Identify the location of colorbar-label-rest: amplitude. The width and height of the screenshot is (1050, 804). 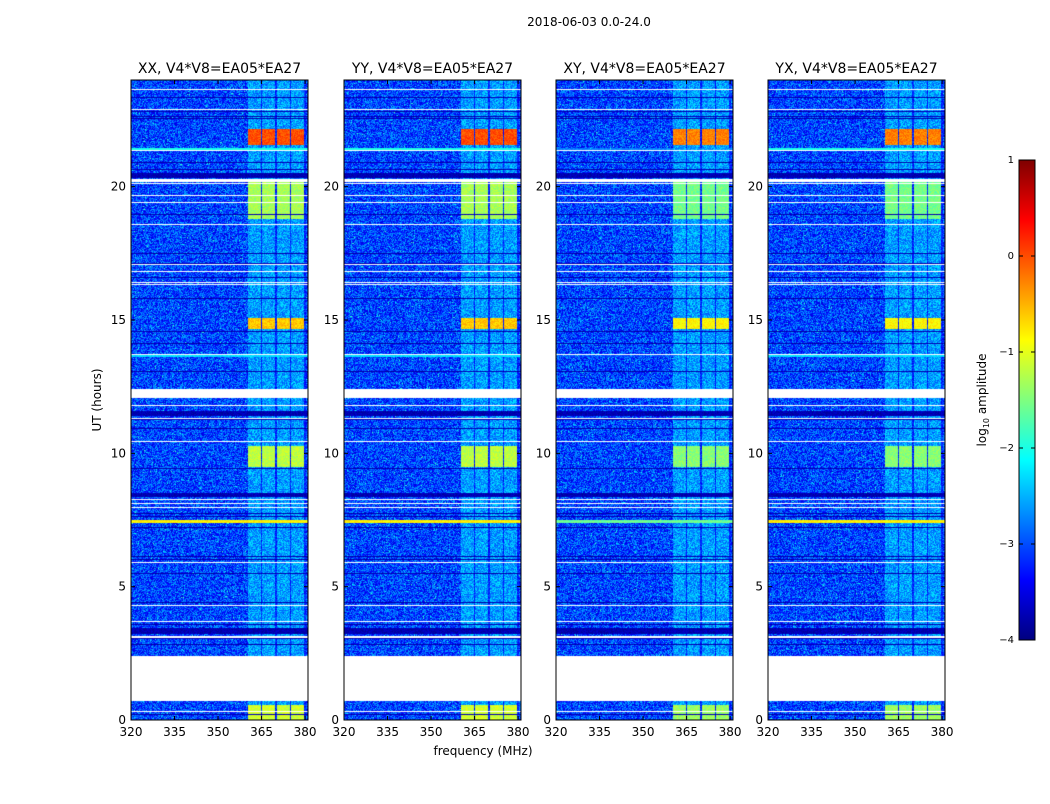
(982, 386).